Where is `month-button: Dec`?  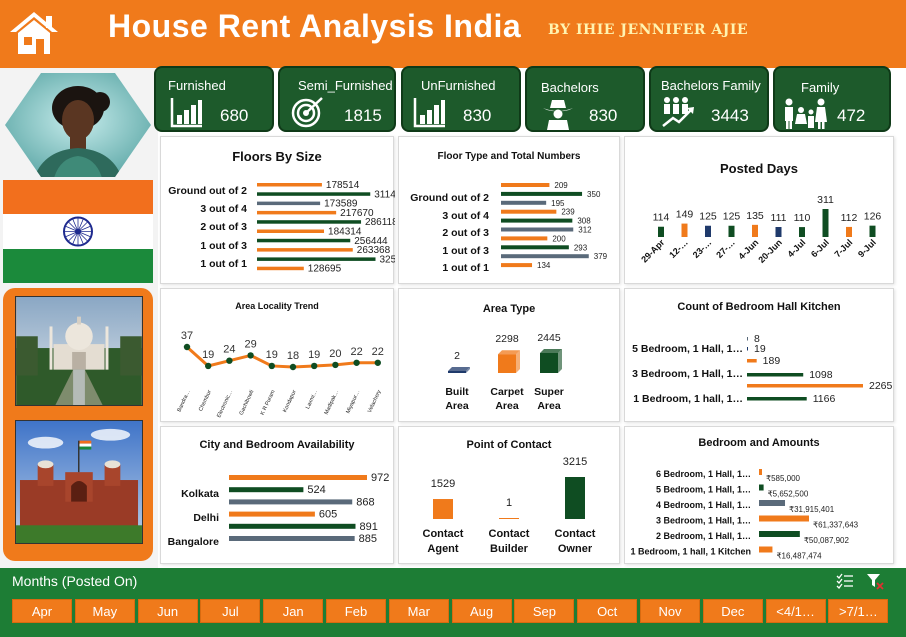
month-button: Dec is located at coordinates (732, 611).